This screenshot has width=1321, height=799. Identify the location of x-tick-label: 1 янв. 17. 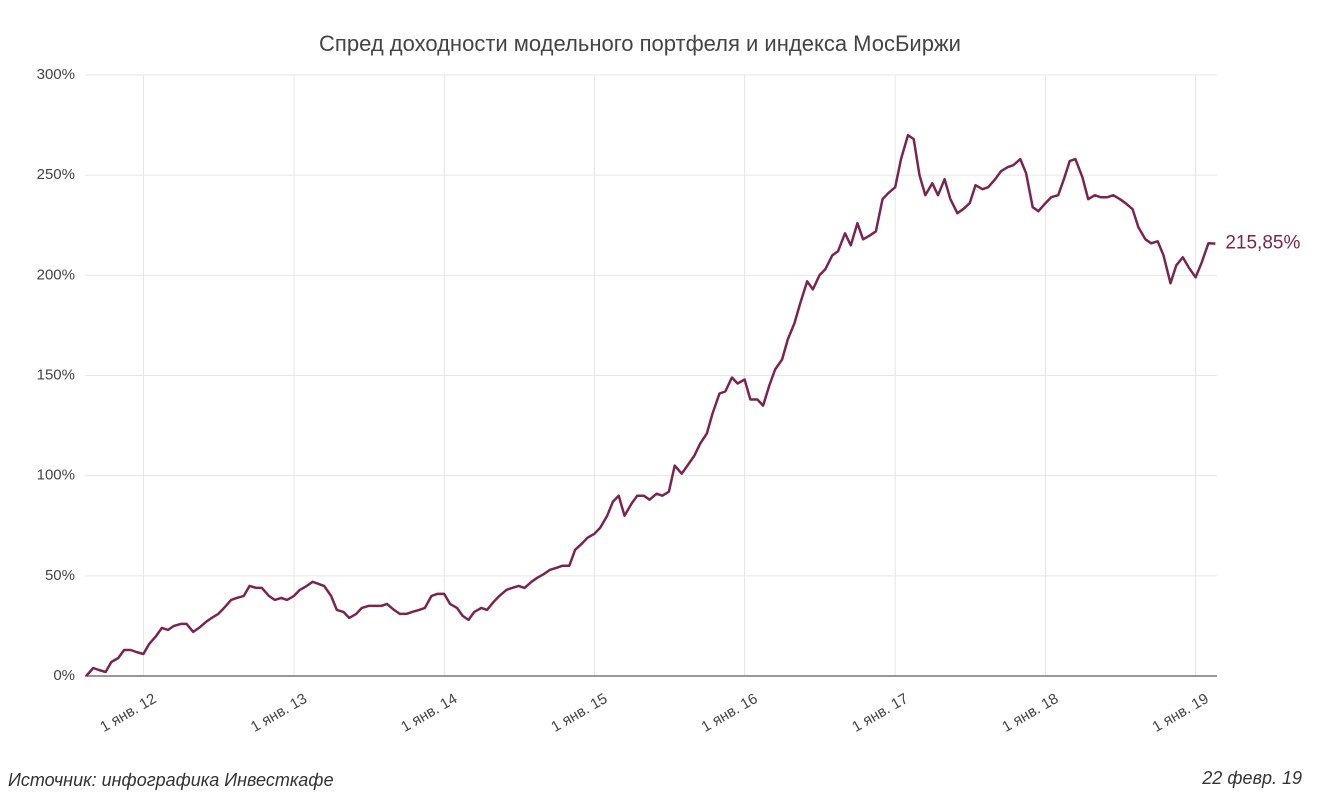
(880, 713).